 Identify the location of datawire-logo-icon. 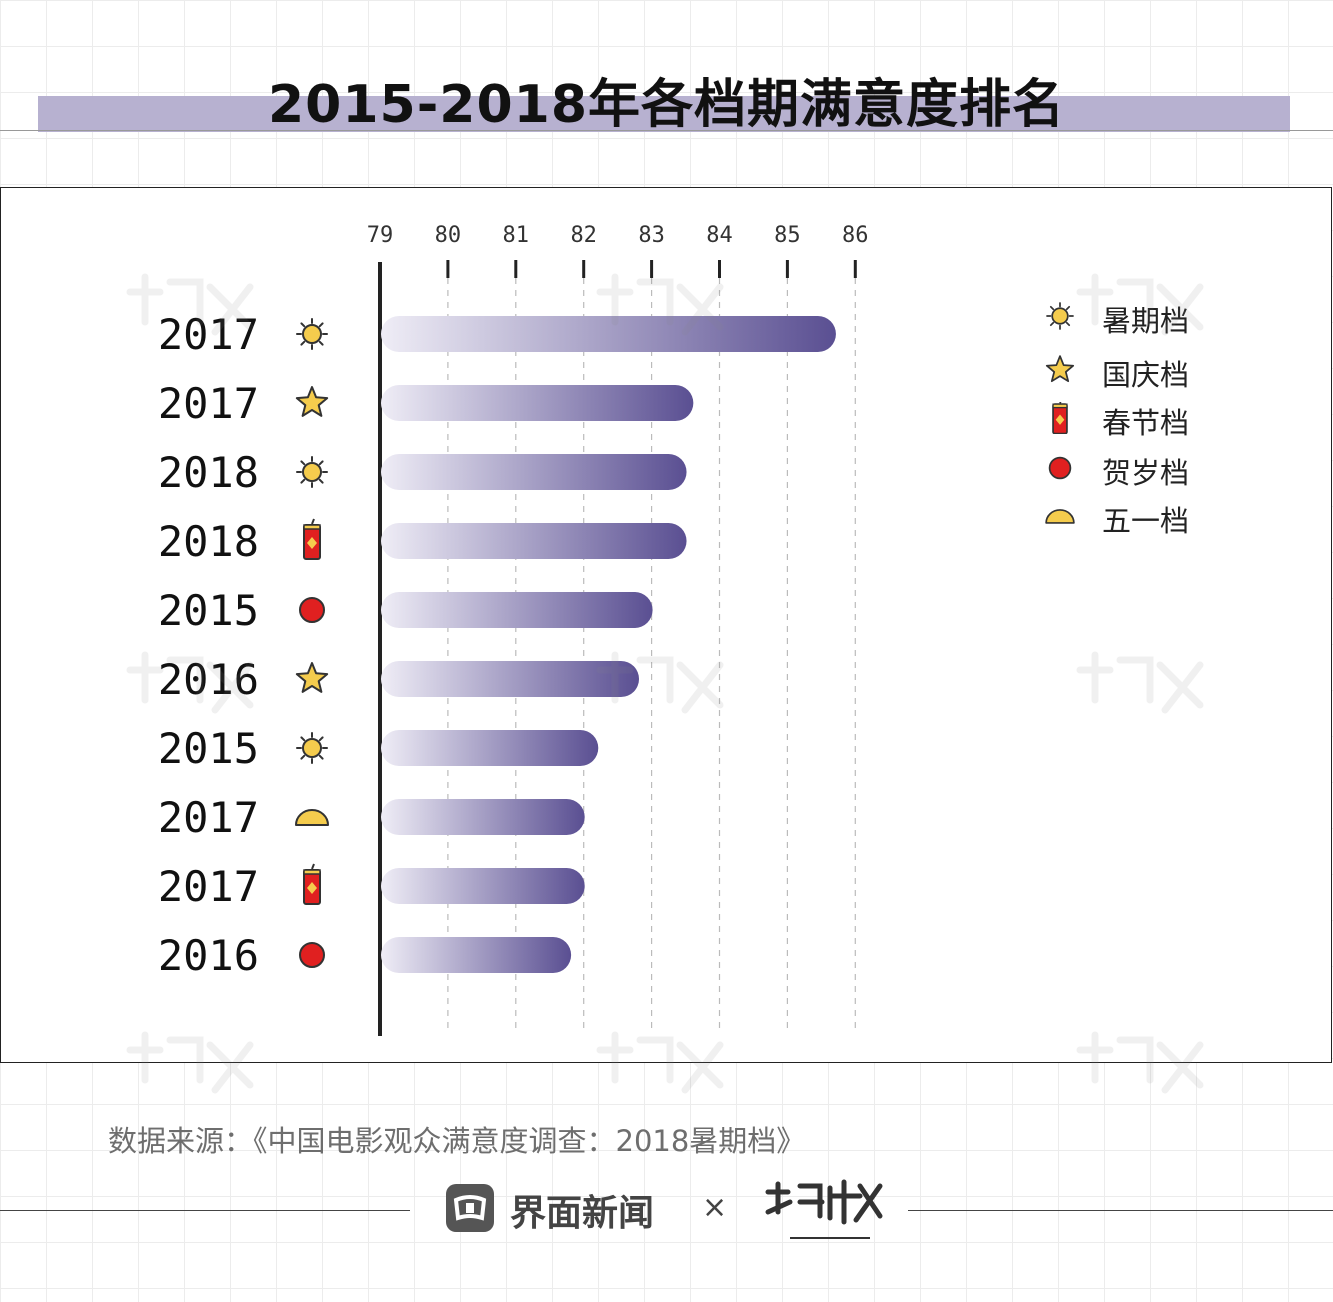
(824, 1209).